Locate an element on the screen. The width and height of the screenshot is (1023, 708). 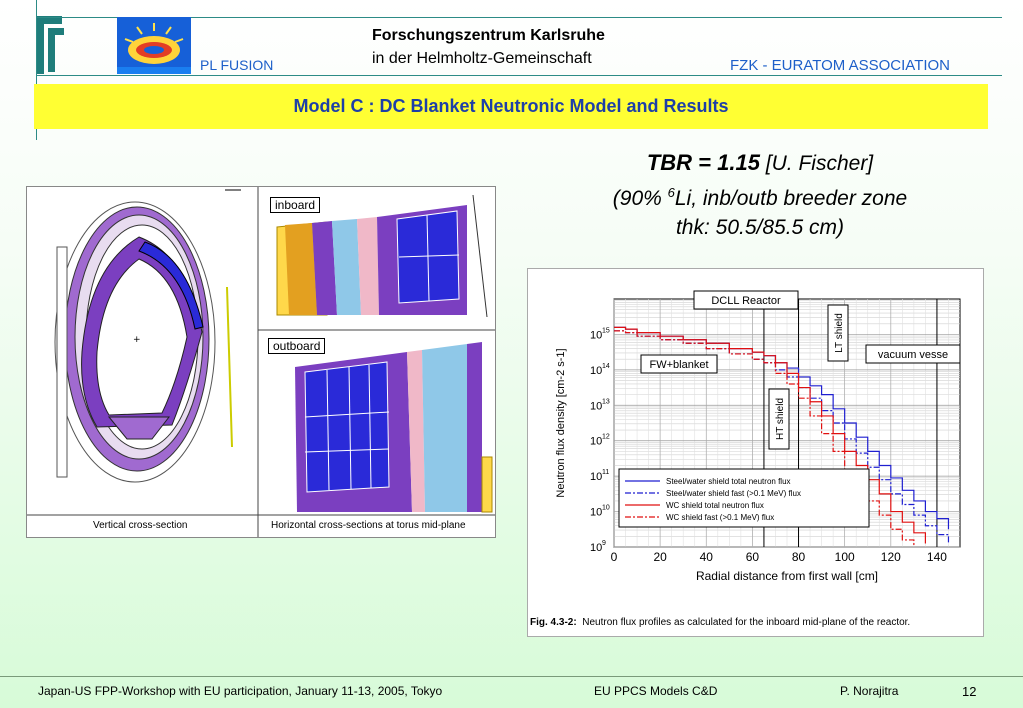
chart-title-box is located at coordinates (746, 300).